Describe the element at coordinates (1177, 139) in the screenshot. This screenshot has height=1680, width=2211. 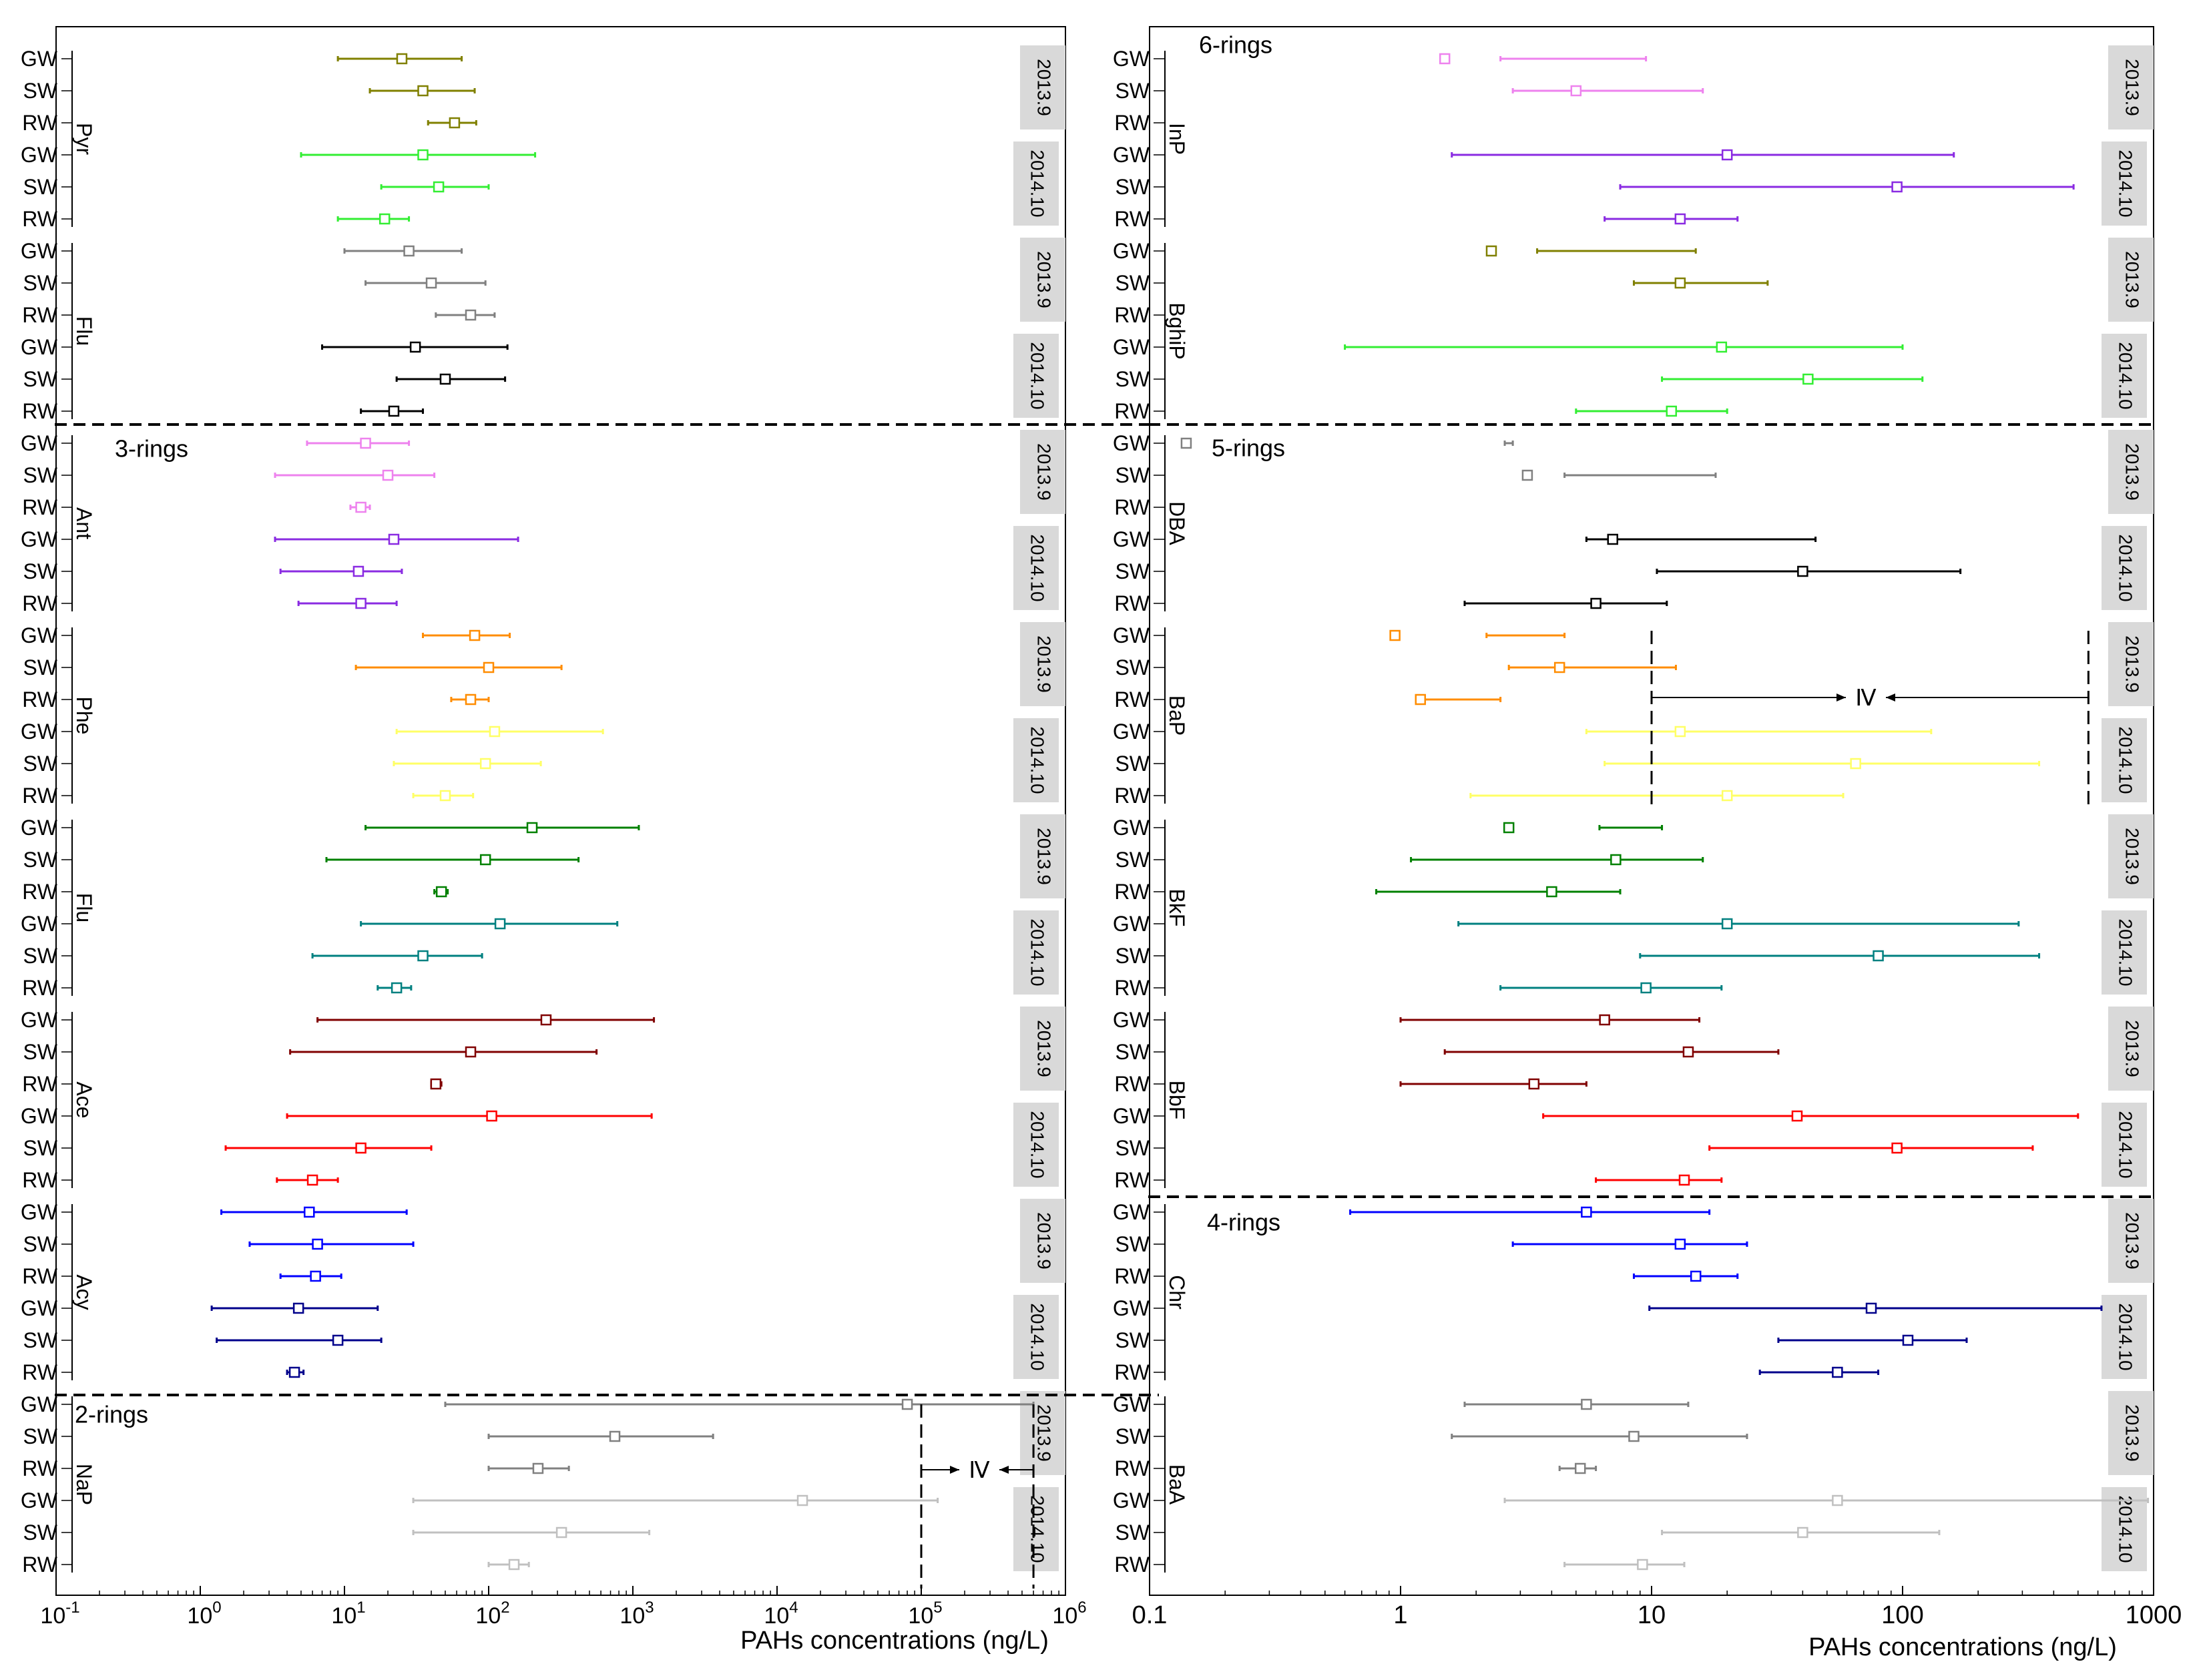
I see `compound-label: InP` at that location.